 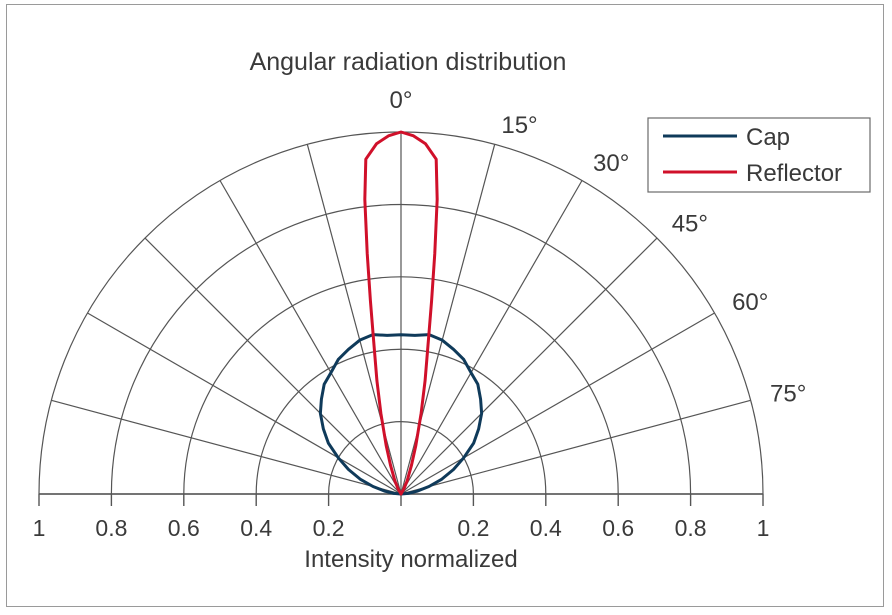 I want to click on legend: Cap Reflector, so click(x=759, y=155).